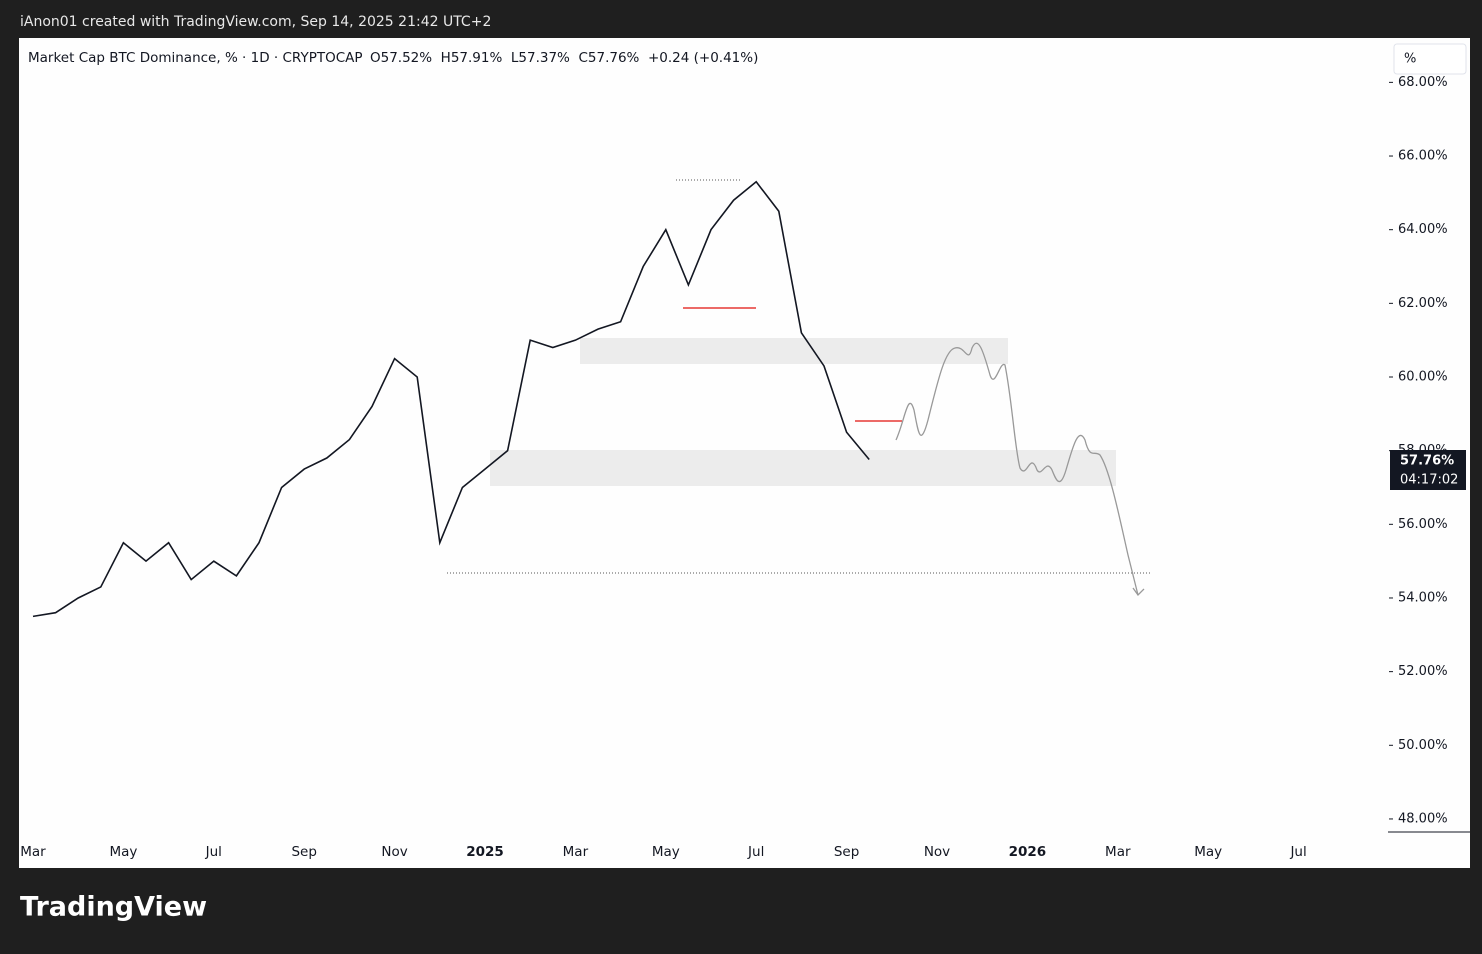  Describe the element at coordinates (1427, 461) in the screenshot. I see `last-price: 57.76%` at that location.